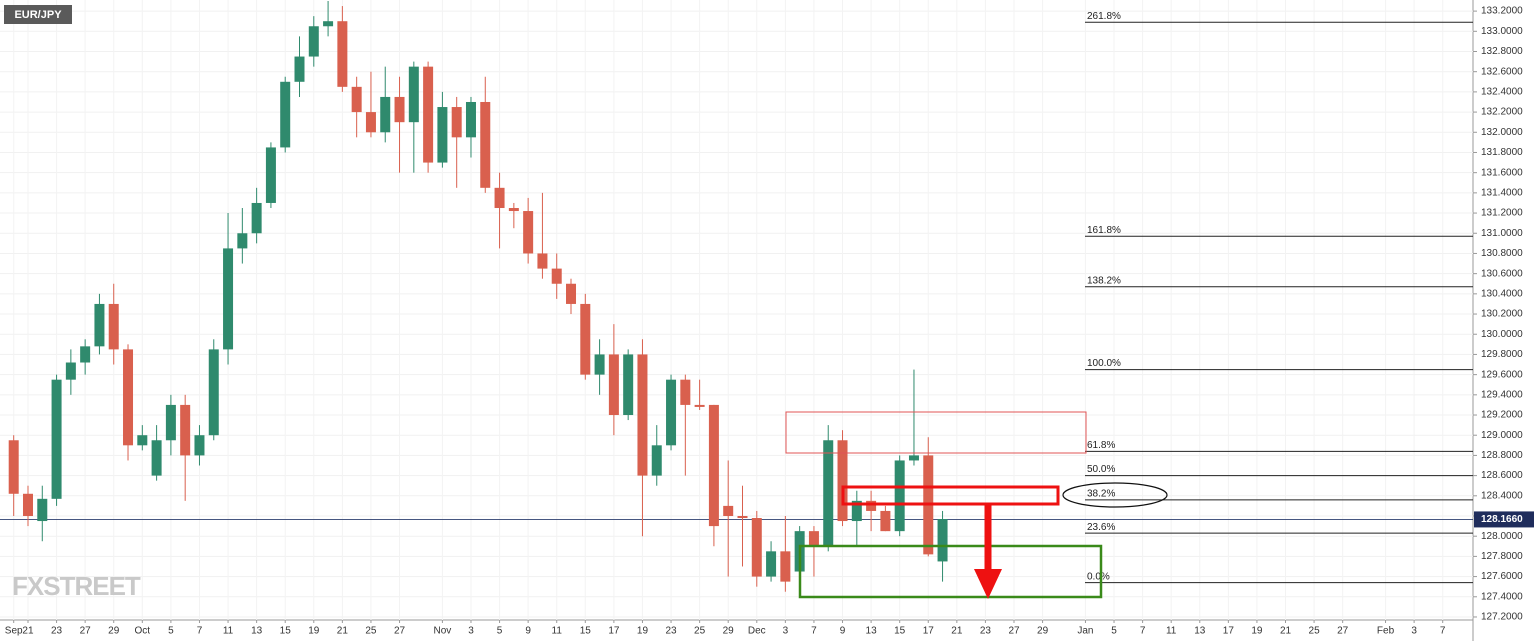 This screenshot has height=641, width=1536. I want to click on y-tick-label: 133.2000, so click(1502, 11).